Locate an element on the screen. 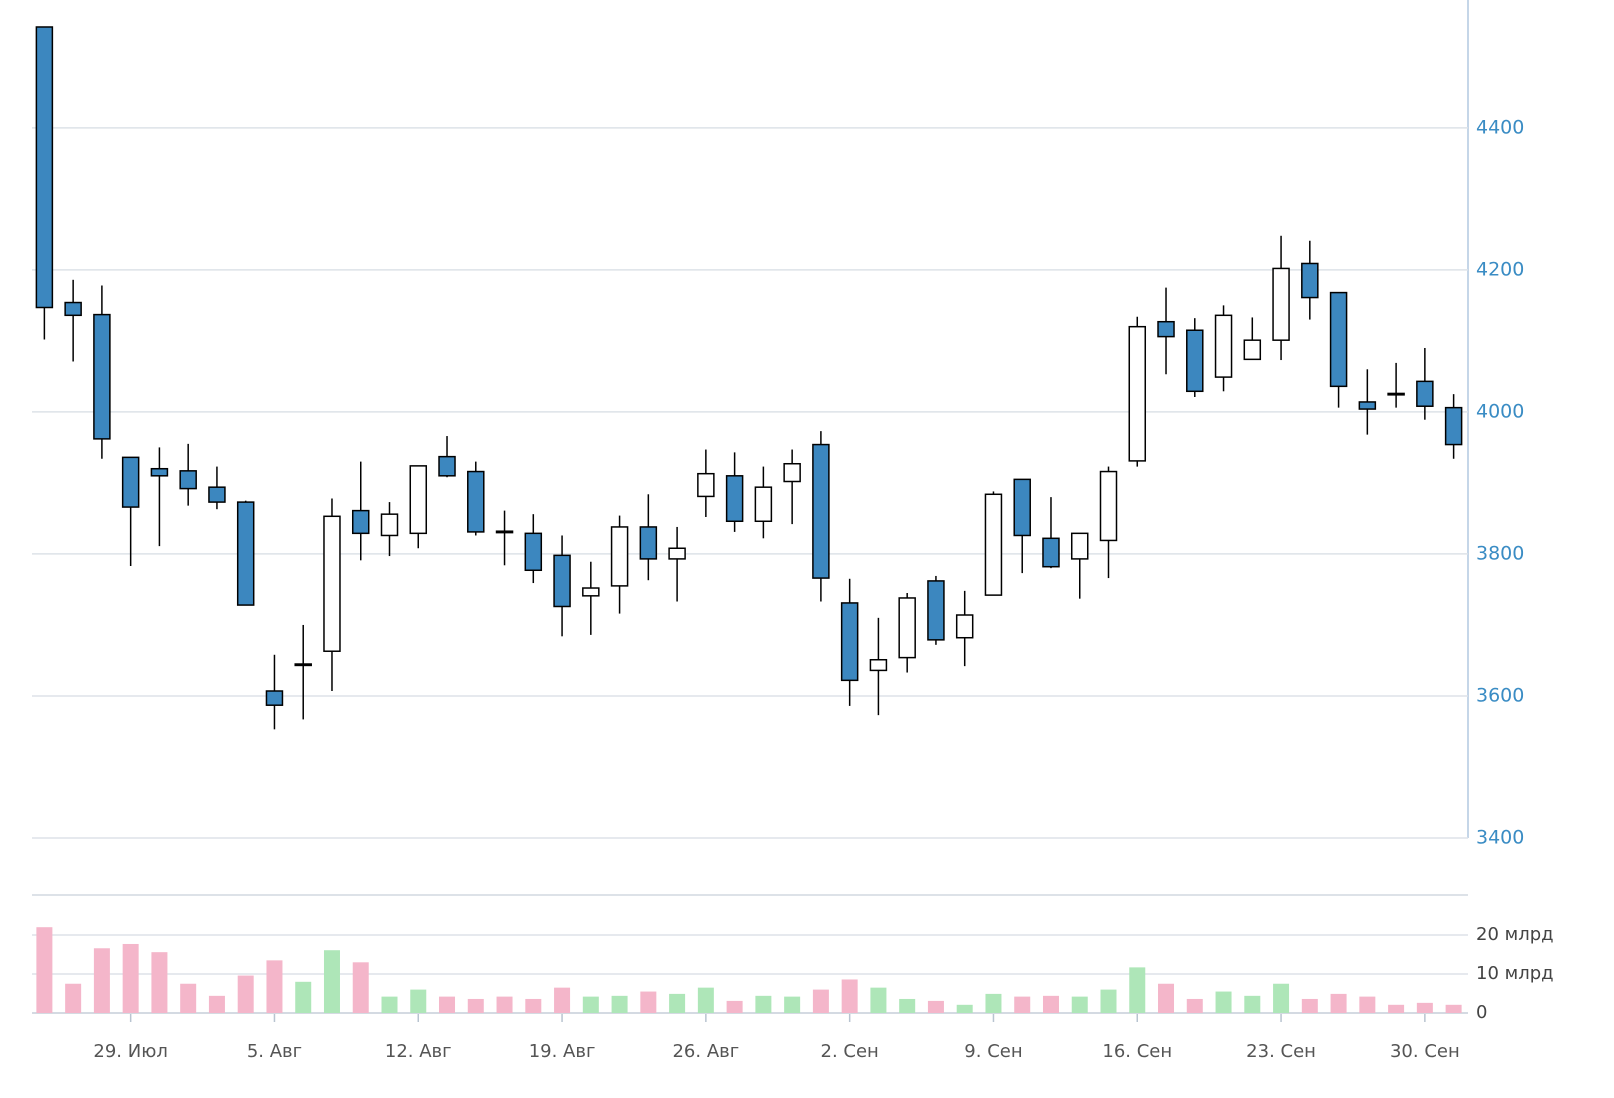  x-tick-label: 12. Авг is located at coordinates (418, 1051).